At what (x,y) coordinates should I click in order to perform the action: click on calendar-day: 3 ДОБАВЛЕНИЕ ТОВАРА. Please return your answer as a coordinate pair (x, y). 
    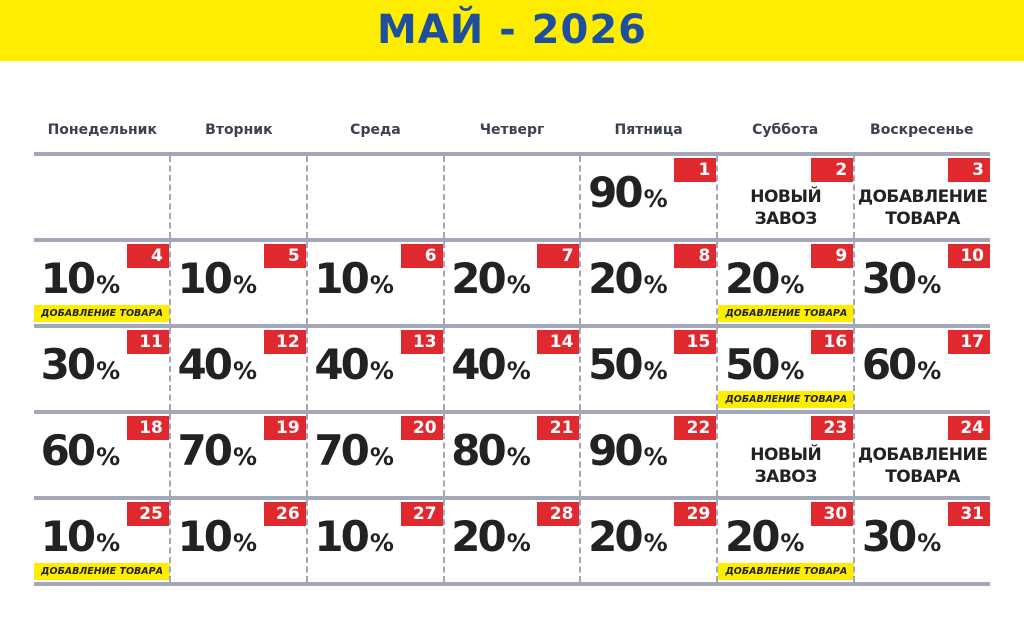
    Looking at the image, I should click on (922, 197).